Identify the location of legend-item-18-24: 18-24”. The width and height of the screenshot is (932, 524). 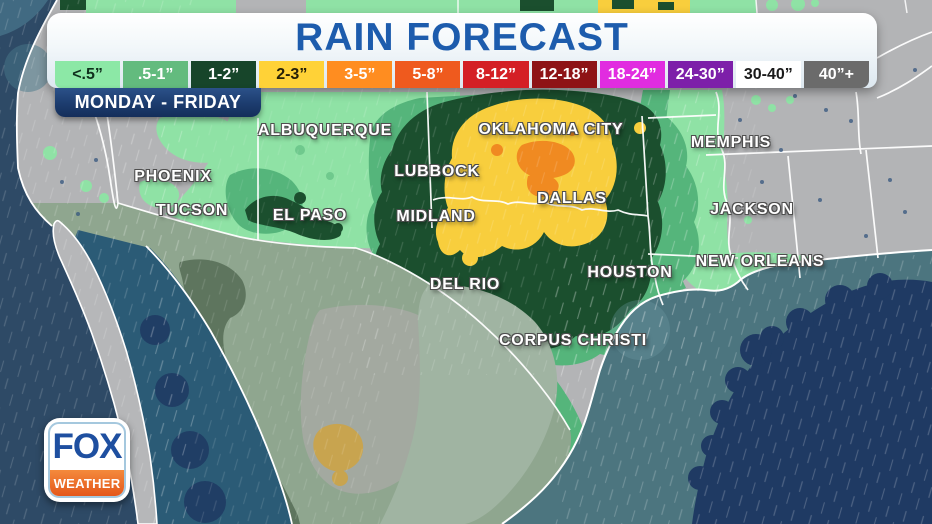
(632, 74).